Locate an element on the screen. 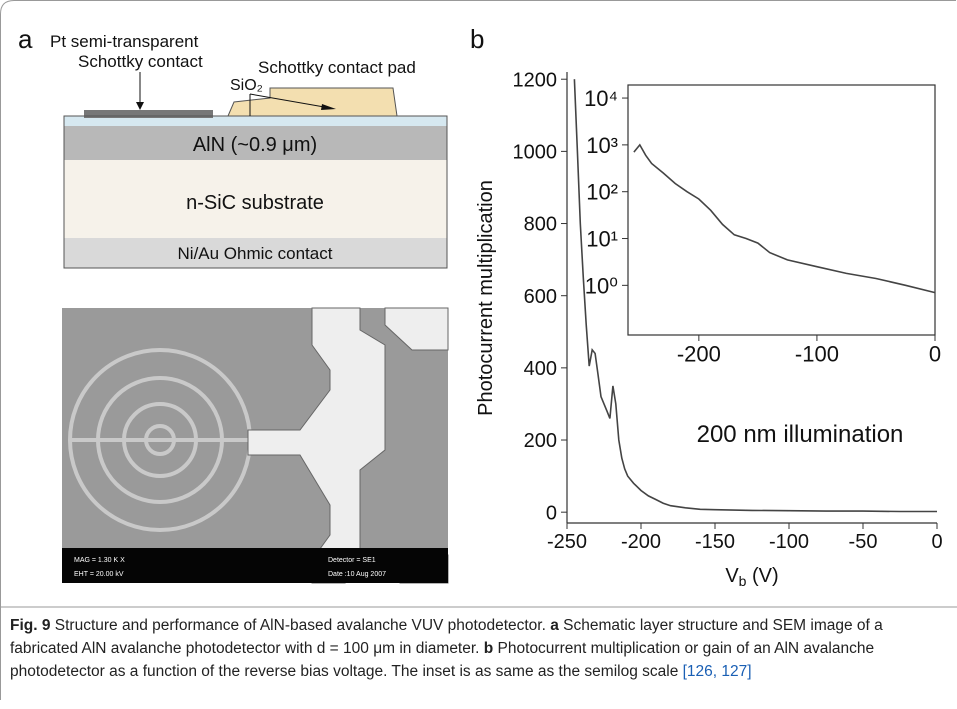 The image size is (957, 709). y-tick-label: 800 is located at coordinates (540, 225).